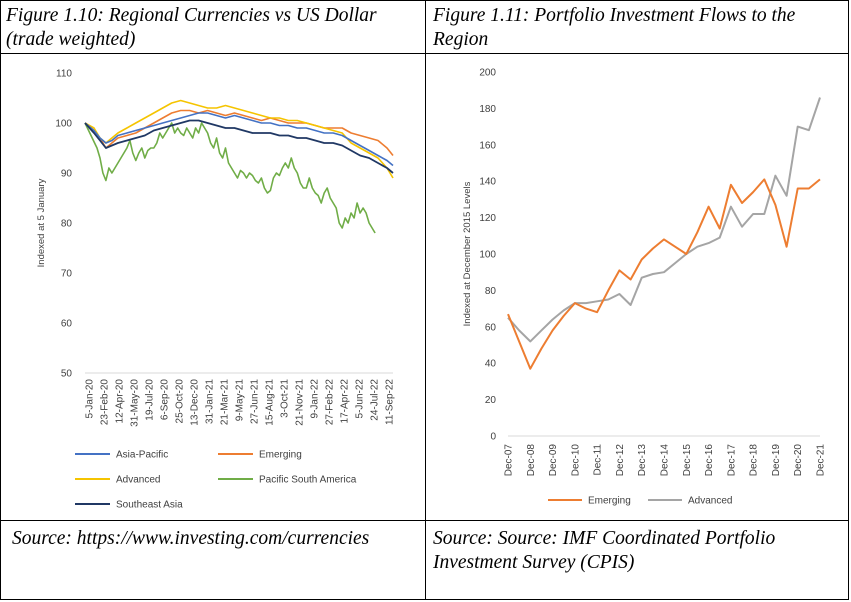 This screenshot has height=602, width=851. I want to click on y-tick-label-left: 70, so click(67, 274).